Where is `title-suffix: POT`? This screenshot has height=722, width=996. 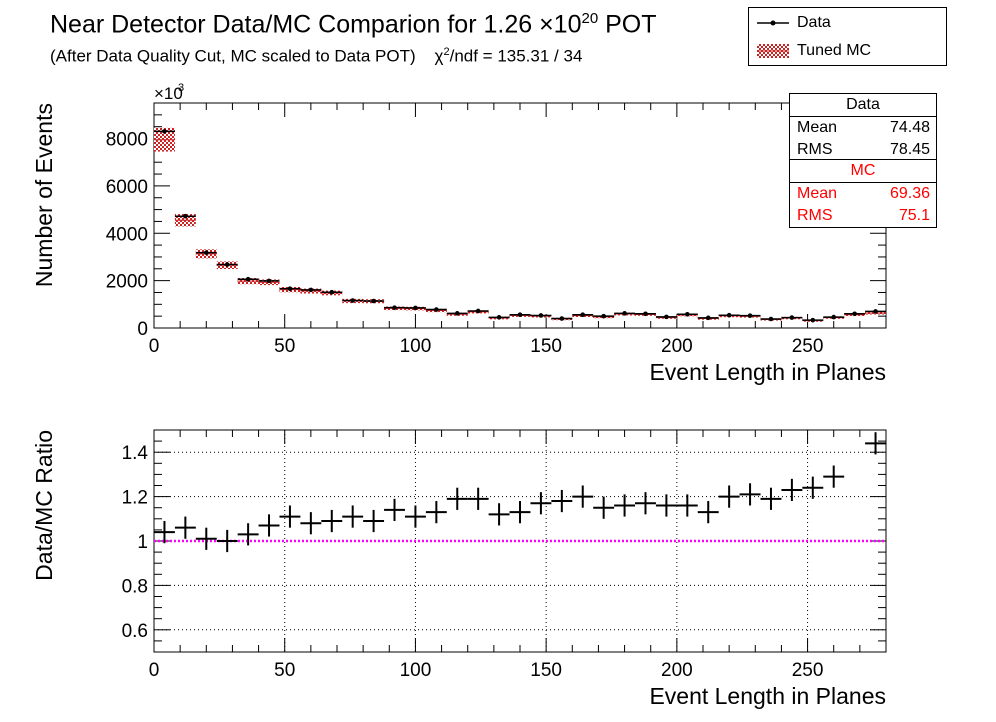
title-suffix: POT is located at coordinates (627, 24).